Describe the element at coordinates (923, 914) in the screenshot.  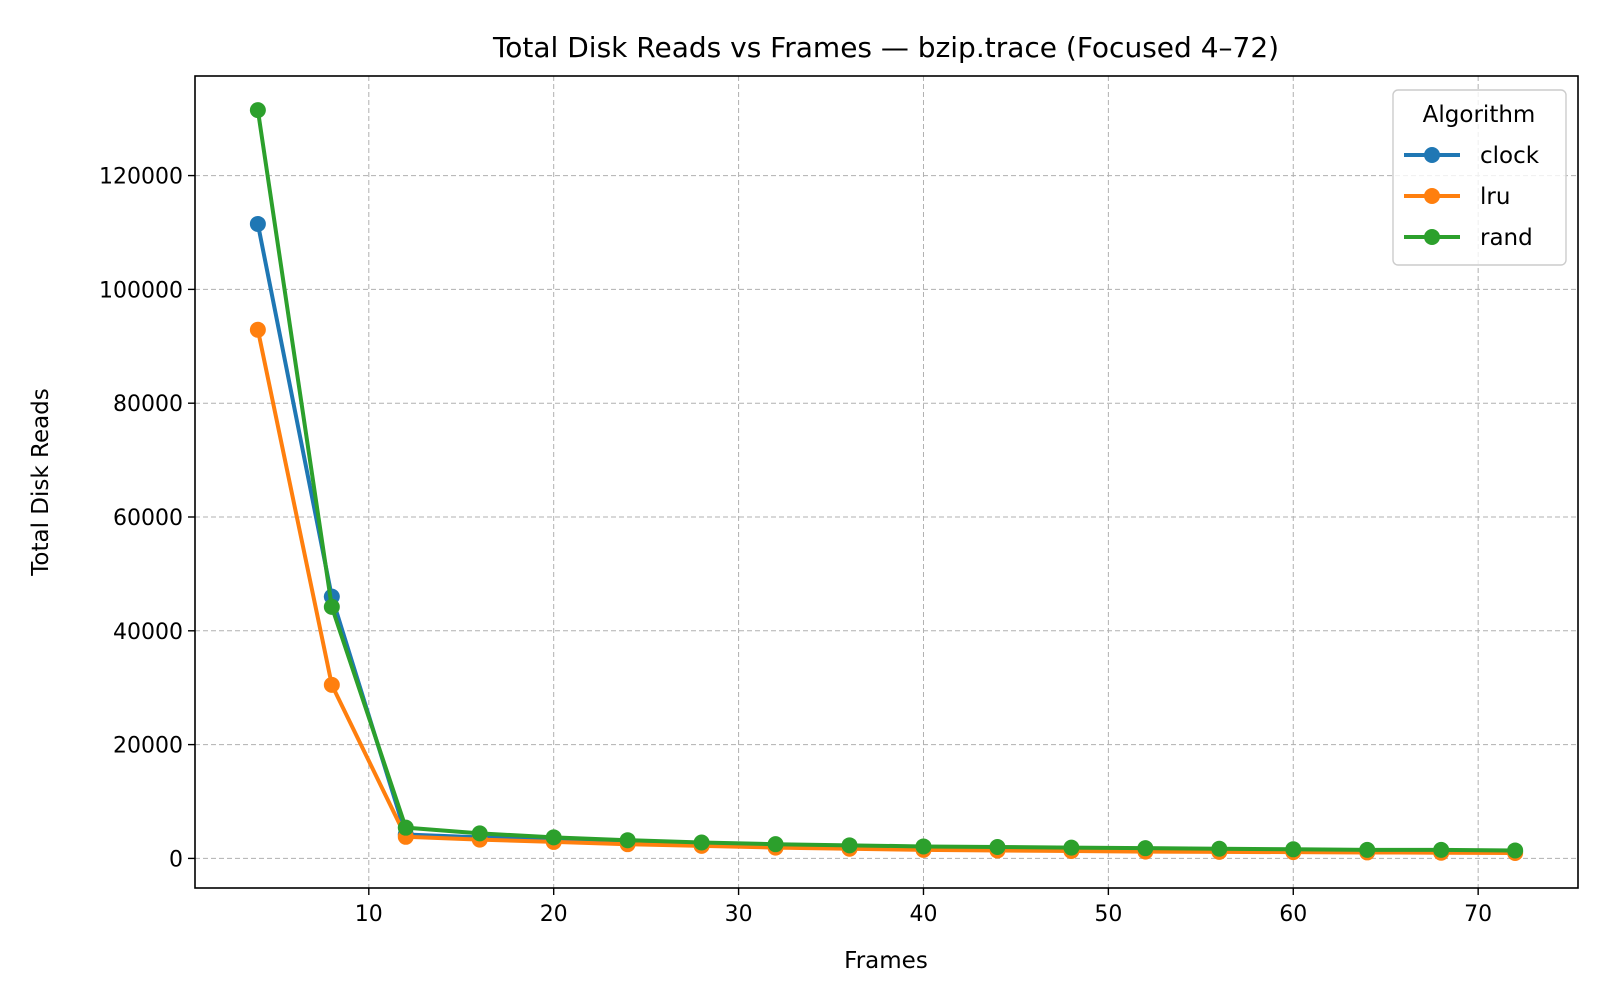
I see `x-tick-label: 40` at that location.